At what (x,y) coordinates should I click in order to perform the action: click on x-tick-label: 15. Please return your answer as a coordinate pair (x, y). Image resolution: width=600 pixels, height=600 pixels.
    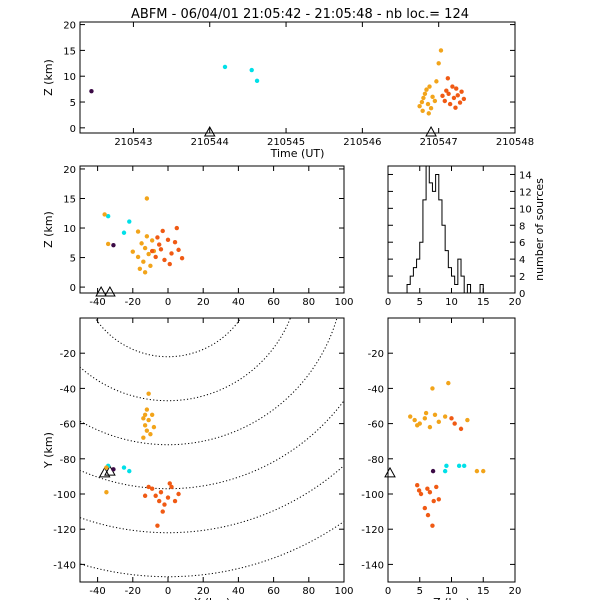
    Looking at the image, I should click on (483, 302).